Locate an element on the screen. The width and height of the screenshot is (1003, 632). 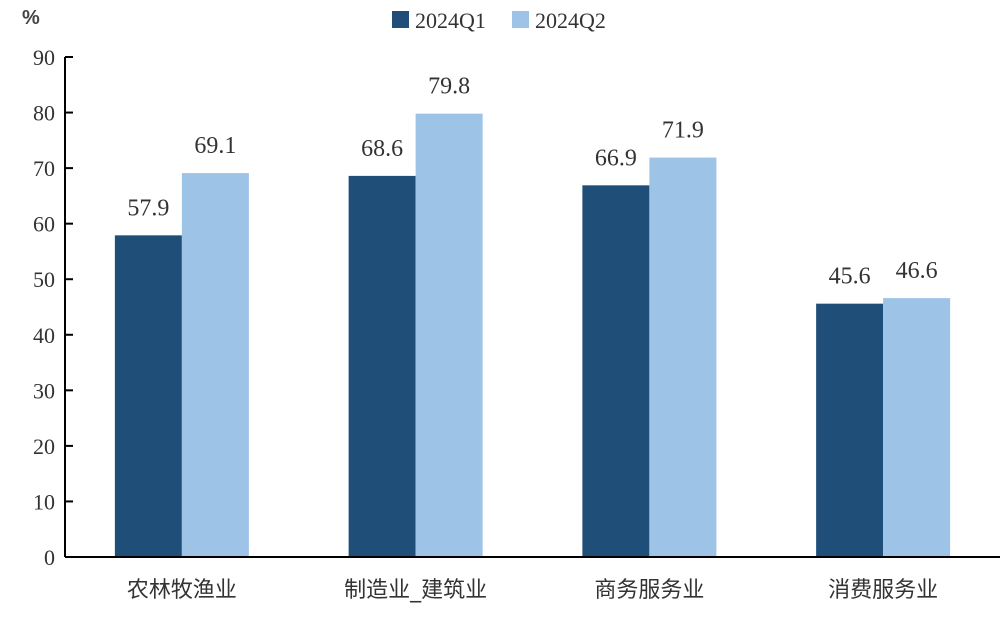
y-unit-label: % is located at coordinates (31, 18).